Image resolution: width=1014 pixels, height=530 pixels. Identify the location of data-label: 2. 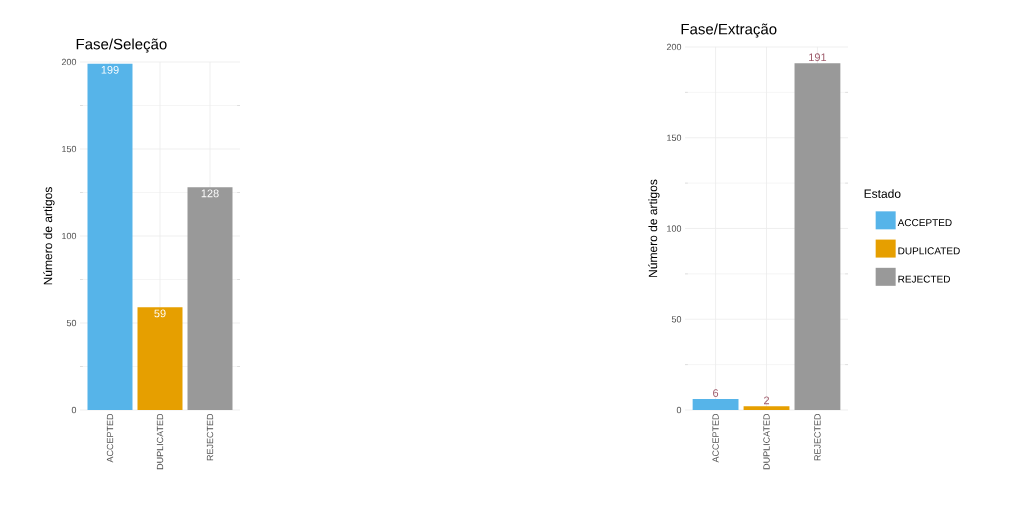
(767, 400).